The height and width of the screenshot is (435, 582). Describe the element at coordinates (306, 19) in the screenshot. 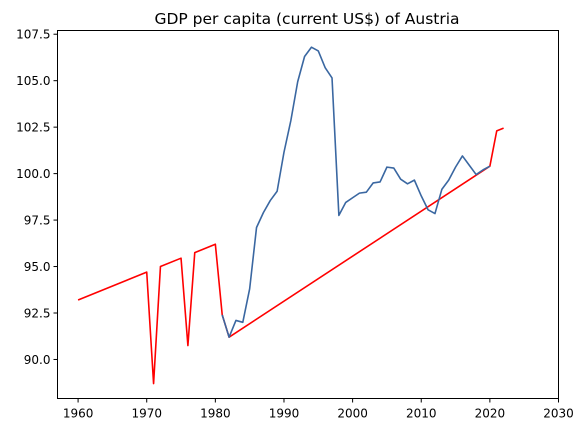

I see `chart-title: GDP per capita (current US$) of Austria` at that location.